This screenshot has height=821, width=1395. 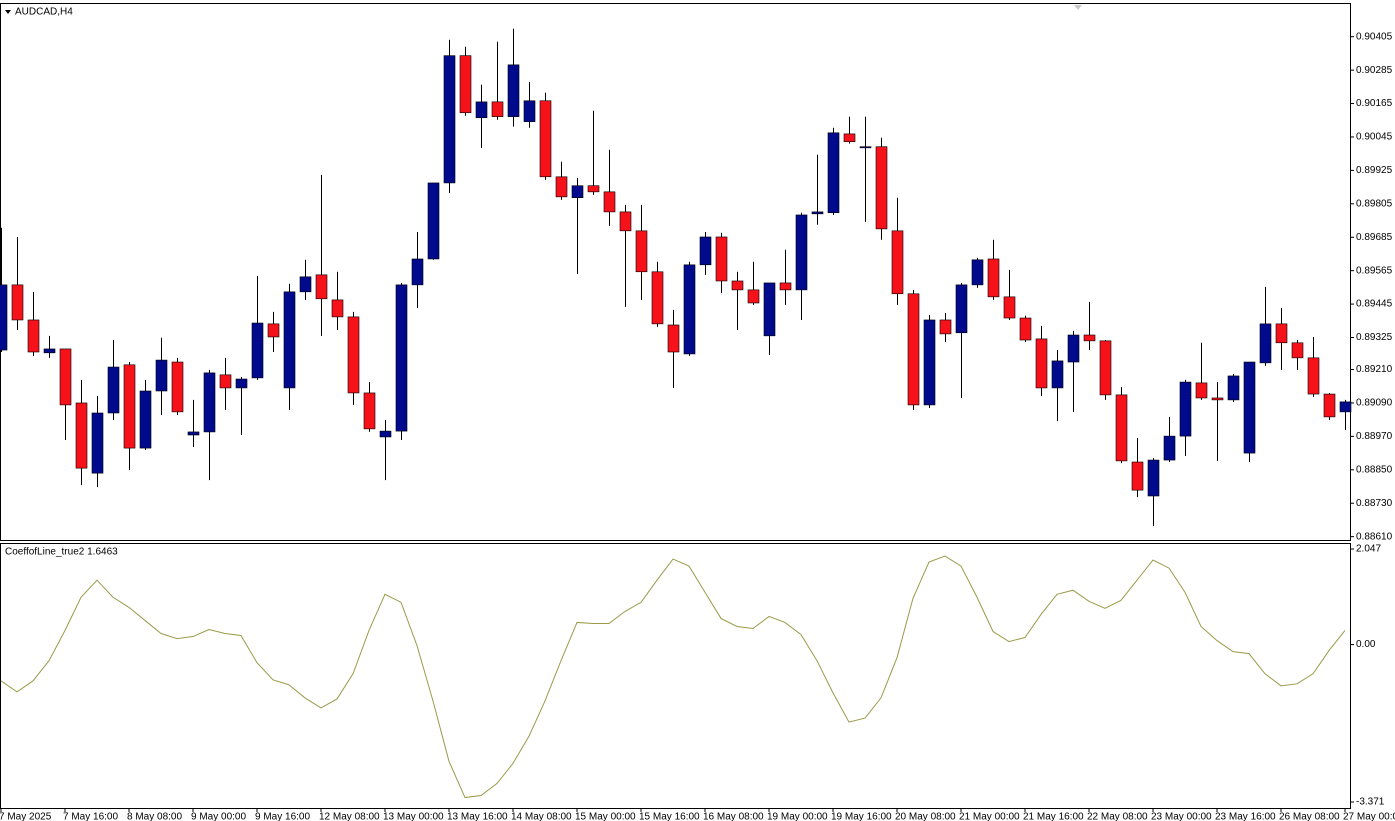 I want to click on x-tick-label: 15 May 16:00, so click(x=669, y=816).